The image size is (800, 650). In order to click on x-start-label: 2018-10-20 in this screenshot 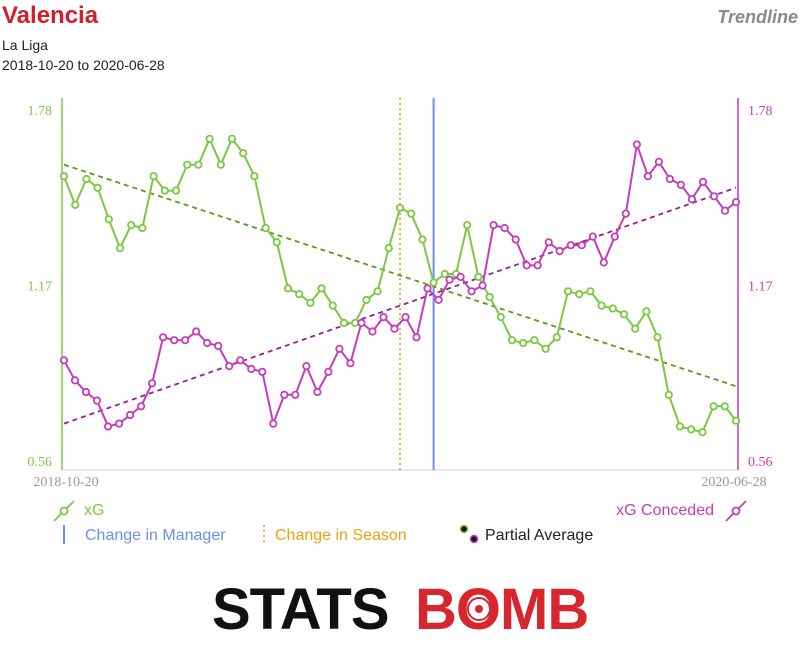, I will do `click(65, 482)`.